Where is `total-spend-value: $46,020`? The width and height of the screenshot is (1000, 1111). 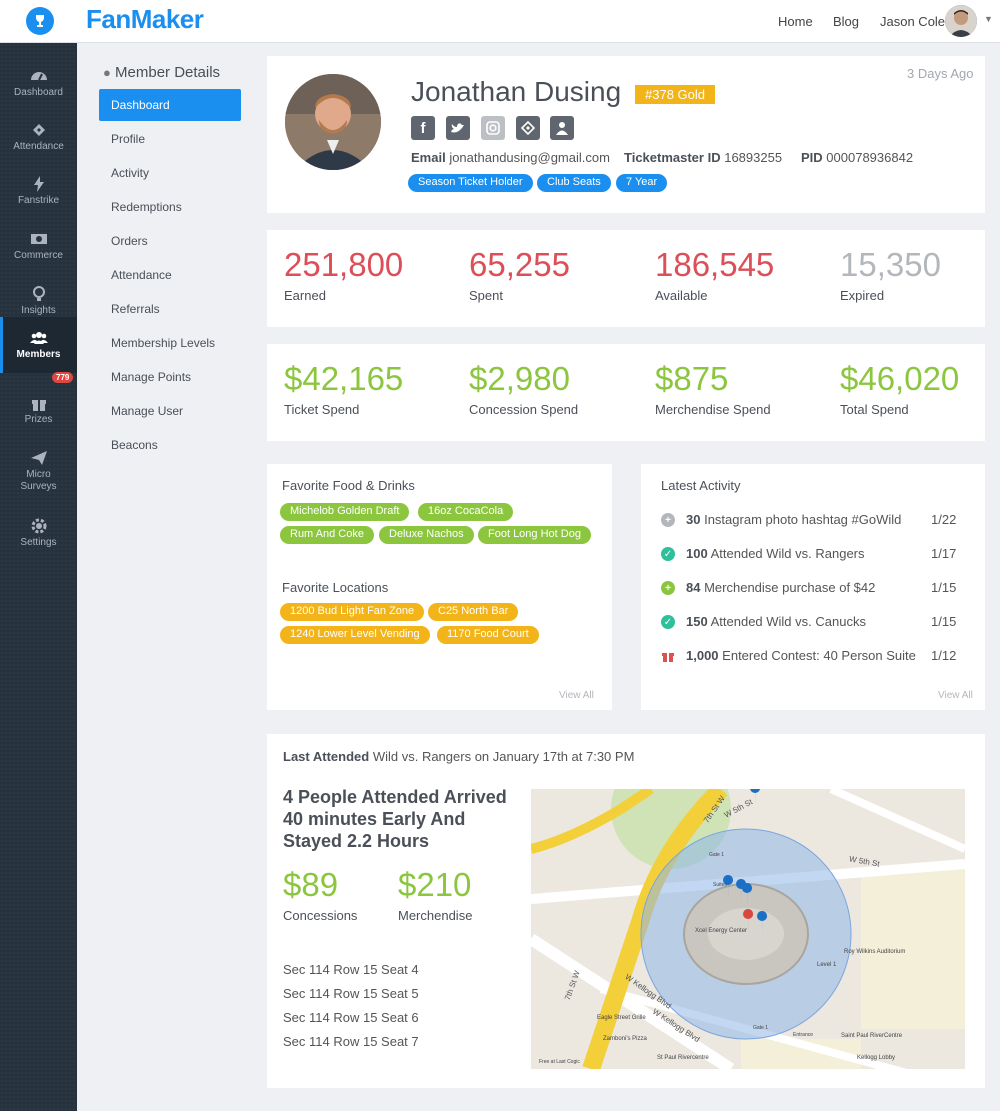
total-spend-value: $46,020 is located at coordinates (900, 378).